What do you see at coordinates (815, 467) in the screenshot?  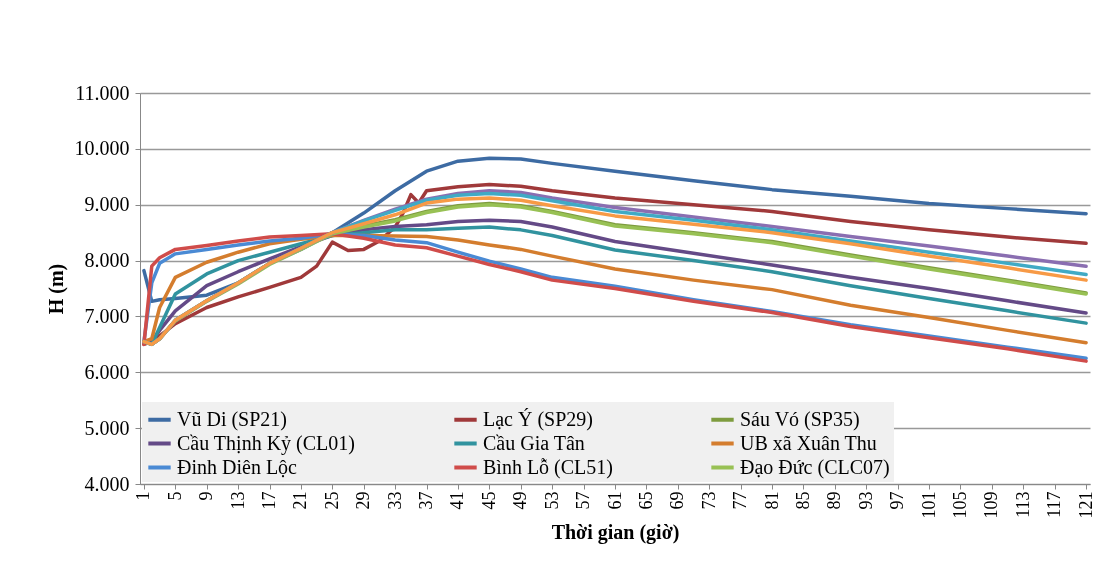 I see `legend-label: Đạo Đức (CLC07)` at bounding box center [815, 467].